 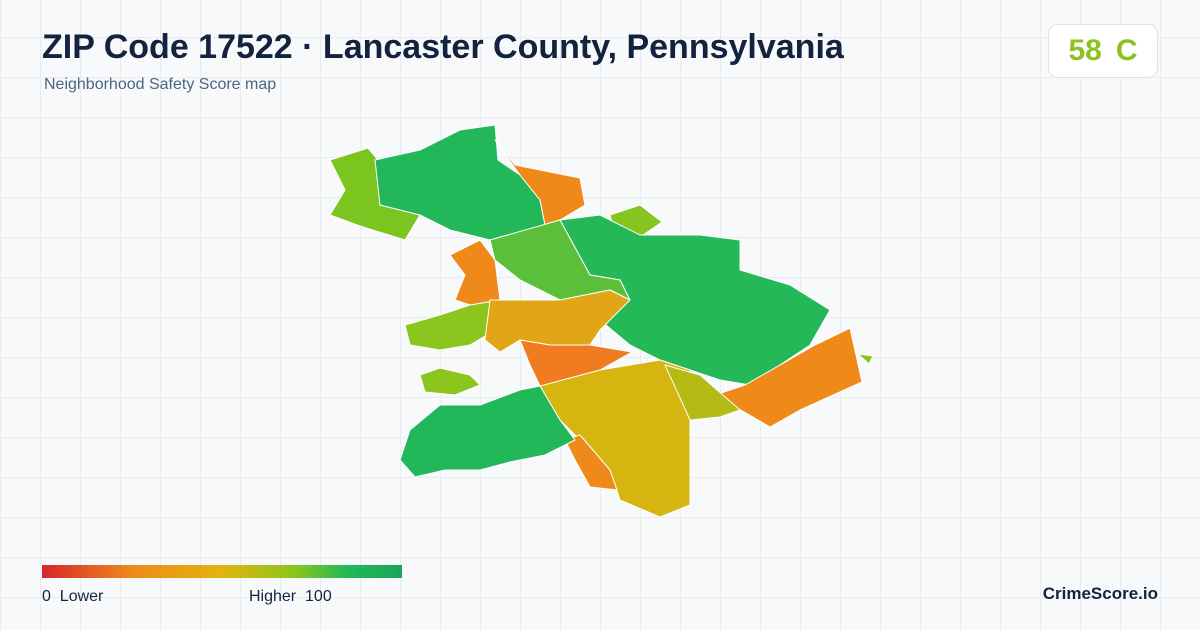 I want to click on score-badge: 58 C, so click(x=1103, y=51).